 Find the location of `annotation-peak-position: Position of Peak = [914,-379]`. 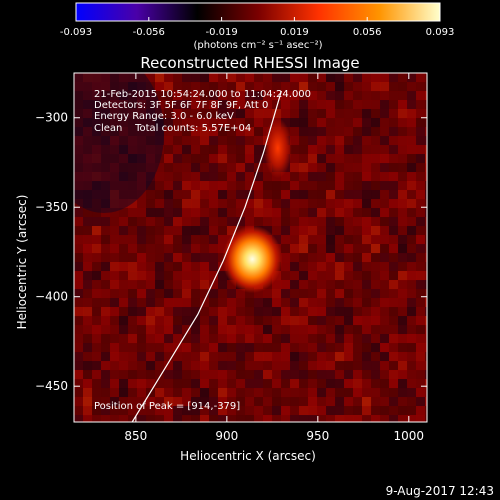

annotation-peak-position: Position of Peak = [914,-379] is located at coordinates (167, 406).